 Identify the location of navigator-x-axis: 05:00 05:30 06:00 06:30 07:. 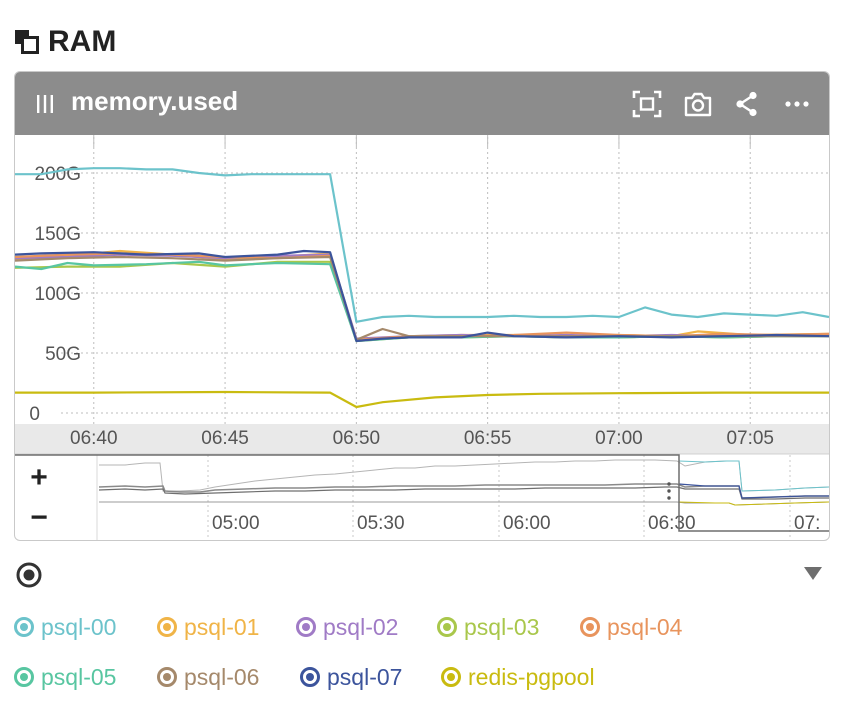
(516, 523).